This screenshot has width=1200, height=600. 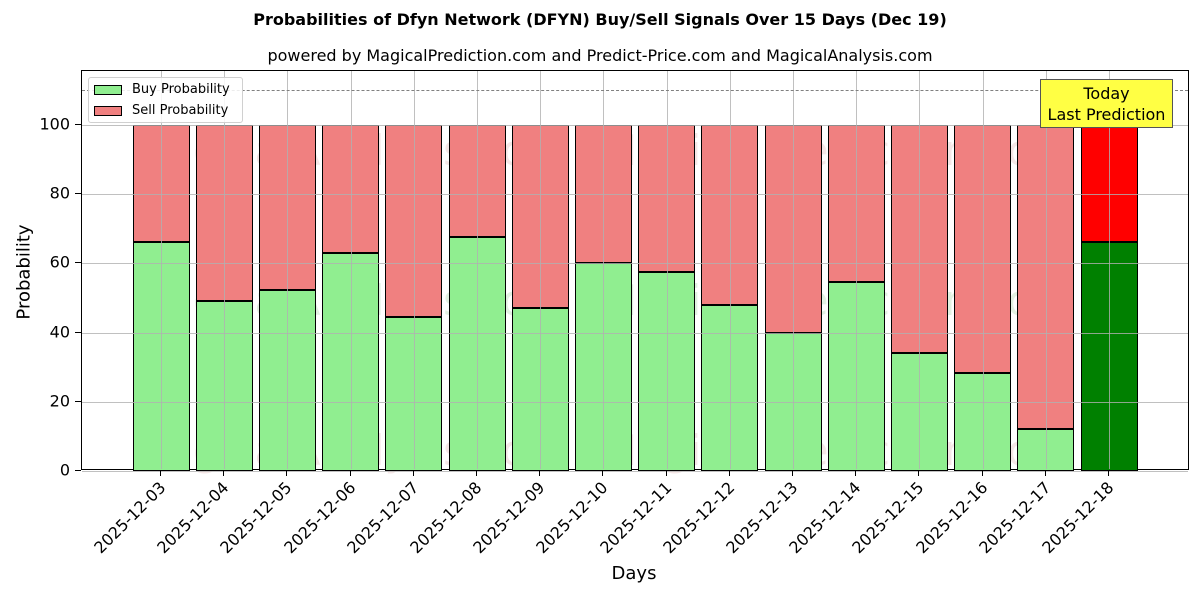 I want to click on annotation-line-2: Last Prediction, so click(x=1106, y=114).